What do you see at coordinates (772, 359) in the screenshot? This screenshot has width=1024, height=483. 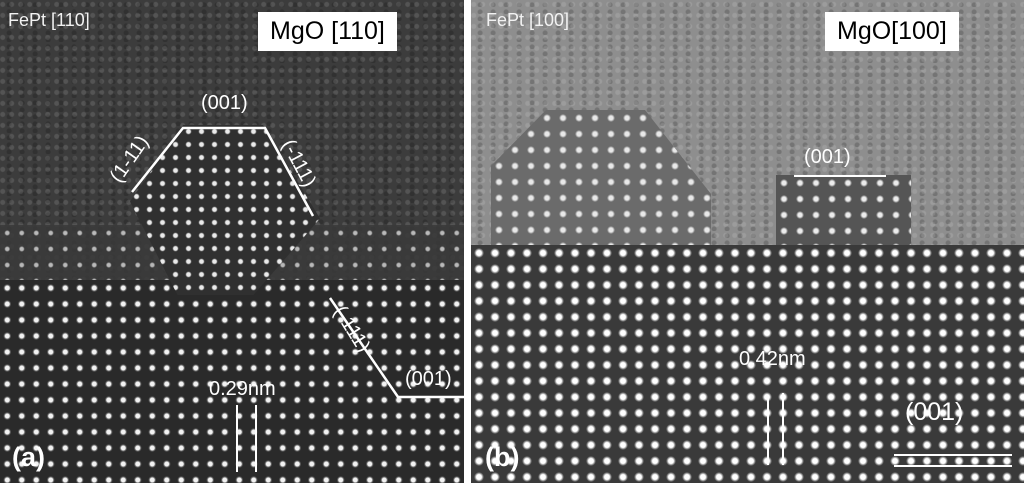 I see `lattice-spacing-label: 0.42nm` at bounding box center [772, 359].